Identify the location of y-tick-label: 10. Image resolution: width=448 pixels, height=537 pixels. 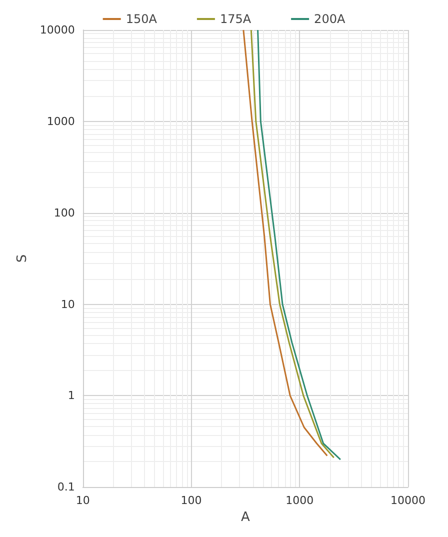
(67, 304).